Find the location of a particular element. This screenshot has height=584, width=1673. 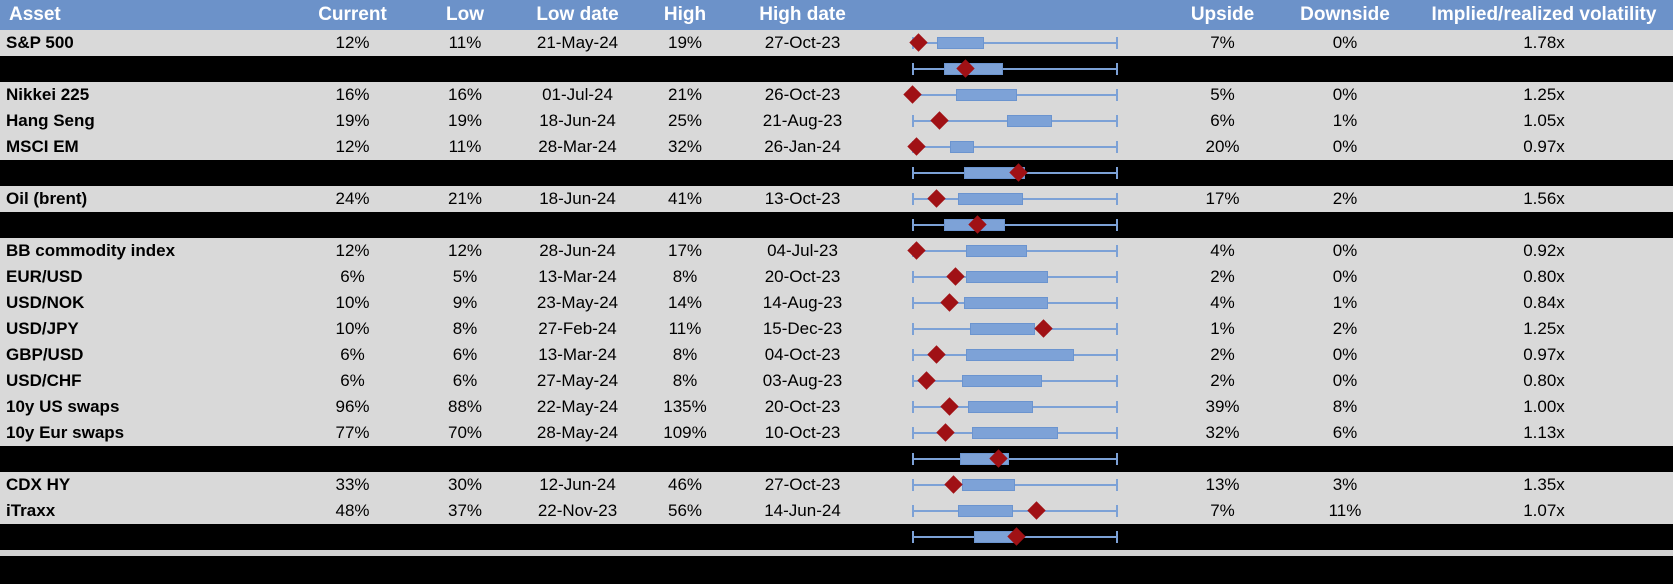

downside-cell: 11% is located at coordinates (1345, 510).